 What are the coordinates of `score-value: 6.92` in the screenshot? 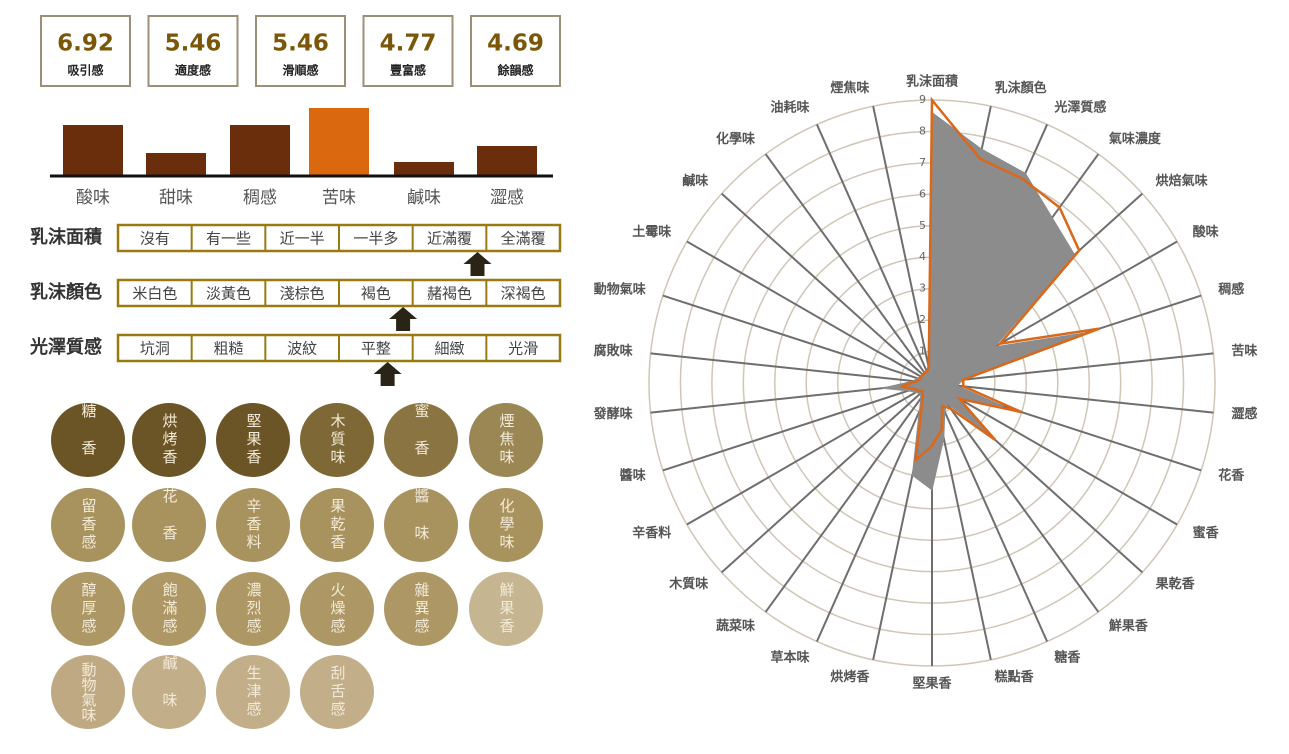 It's located at (85, 44).